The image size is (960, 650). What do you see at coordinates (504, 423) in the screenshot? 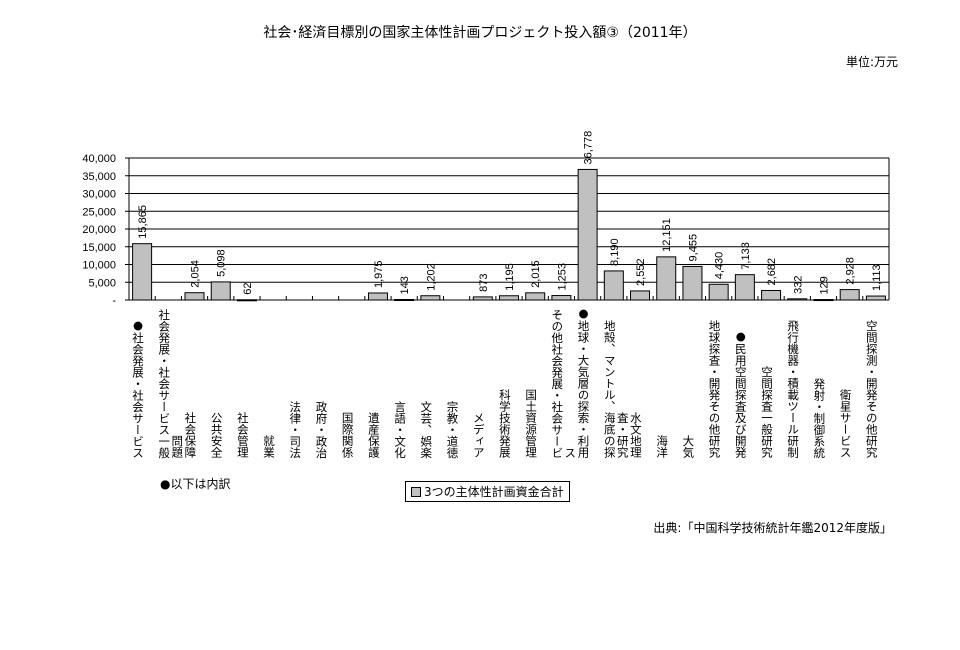
I see `x-tick-label: 科学技術発展` at bounding box center [504, 423].